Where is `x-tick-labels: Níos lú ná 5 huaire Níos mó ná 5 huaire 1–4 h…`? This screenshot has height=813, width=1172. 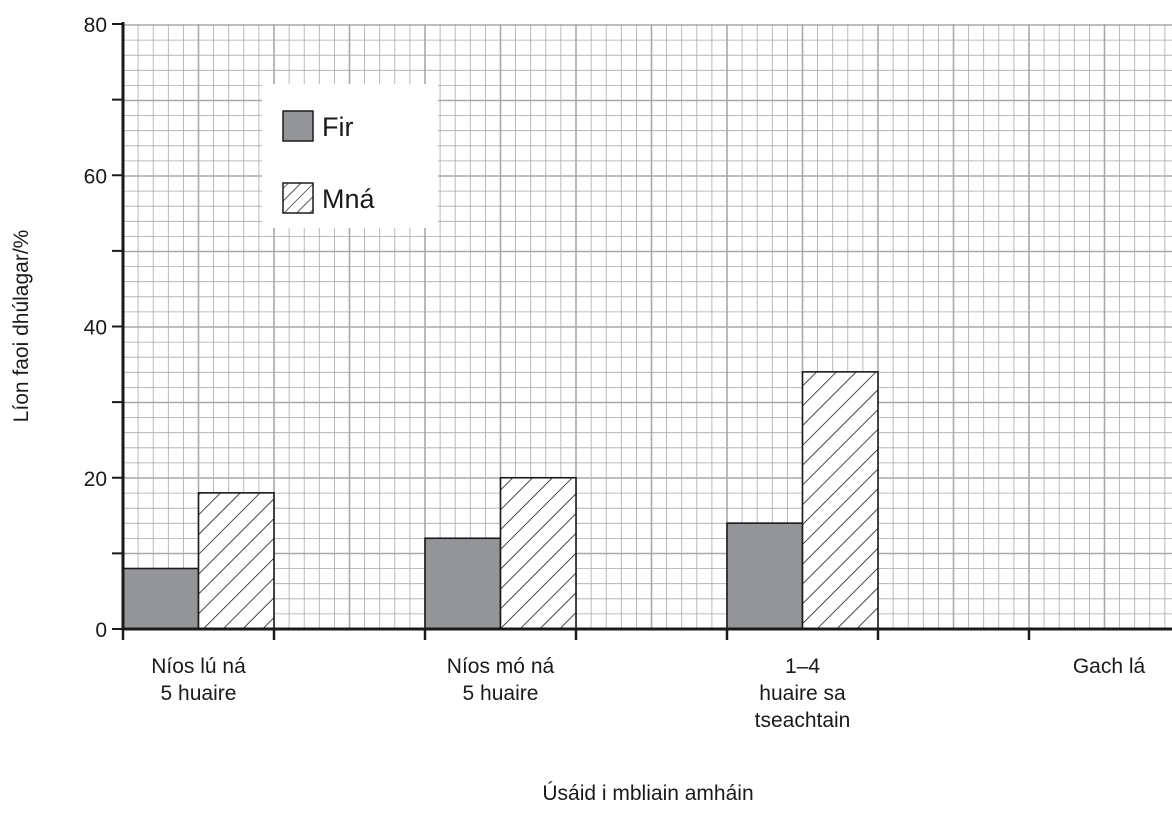
x-tick-labels: Níos lú ná 5 huaire Níos mó ná 5 huaire 1–4 h… is located at coordinates (648, 693).